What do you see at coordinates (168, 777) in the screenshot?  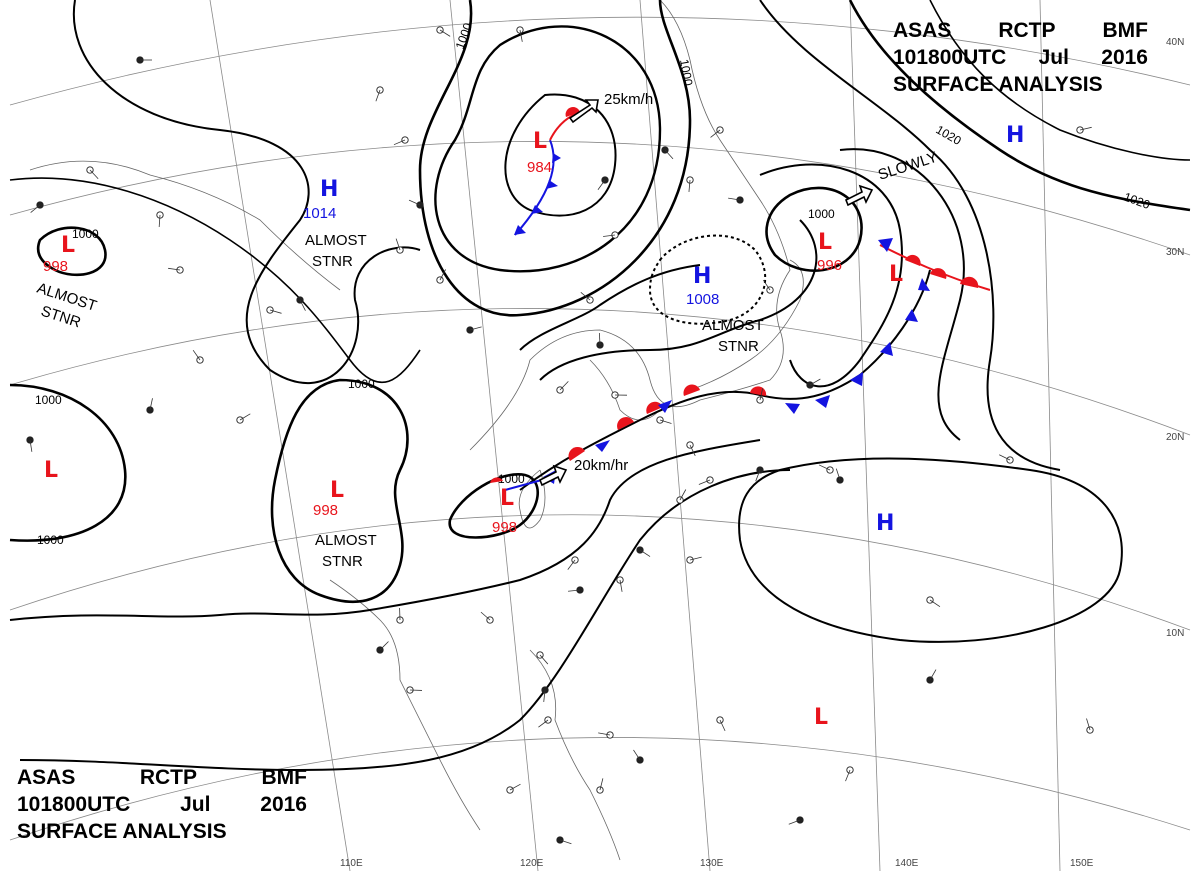 I see `header-bottom-rctp: RCTP` at bounding box center [168, 777].